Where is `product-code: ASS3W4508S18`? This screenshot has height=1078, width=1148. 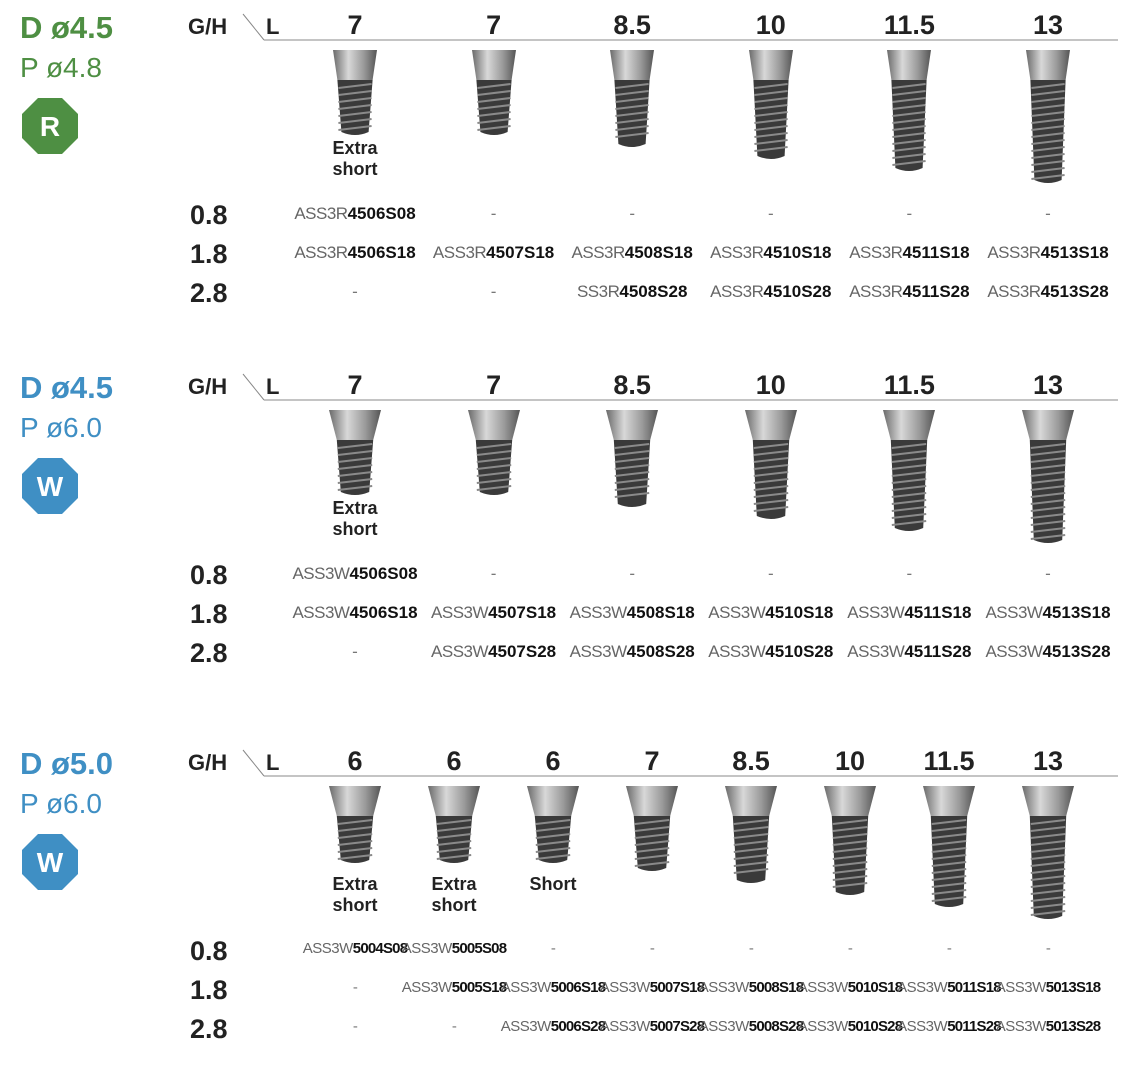 product-code: ASS3W4508S18 is located at coordinates (632, 613).